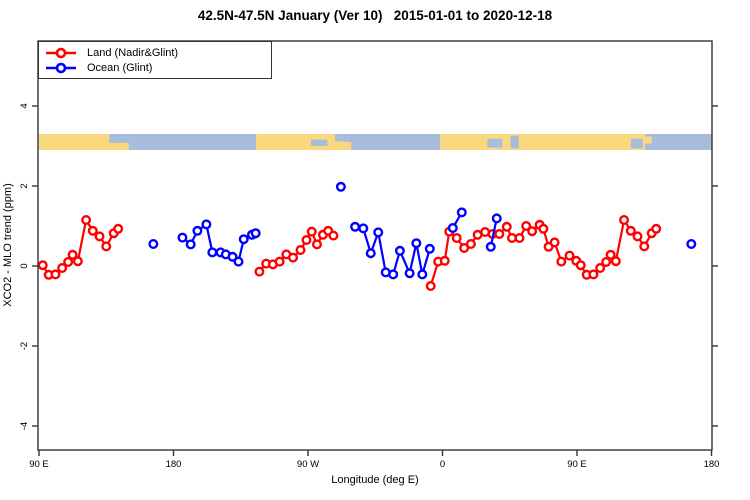 The height and width of the screenshot is (500, 750). What do you see at coordinates (442, 464) in the screenshot?
I see `x-tick-label: 0` at bounding box center [442, 464].